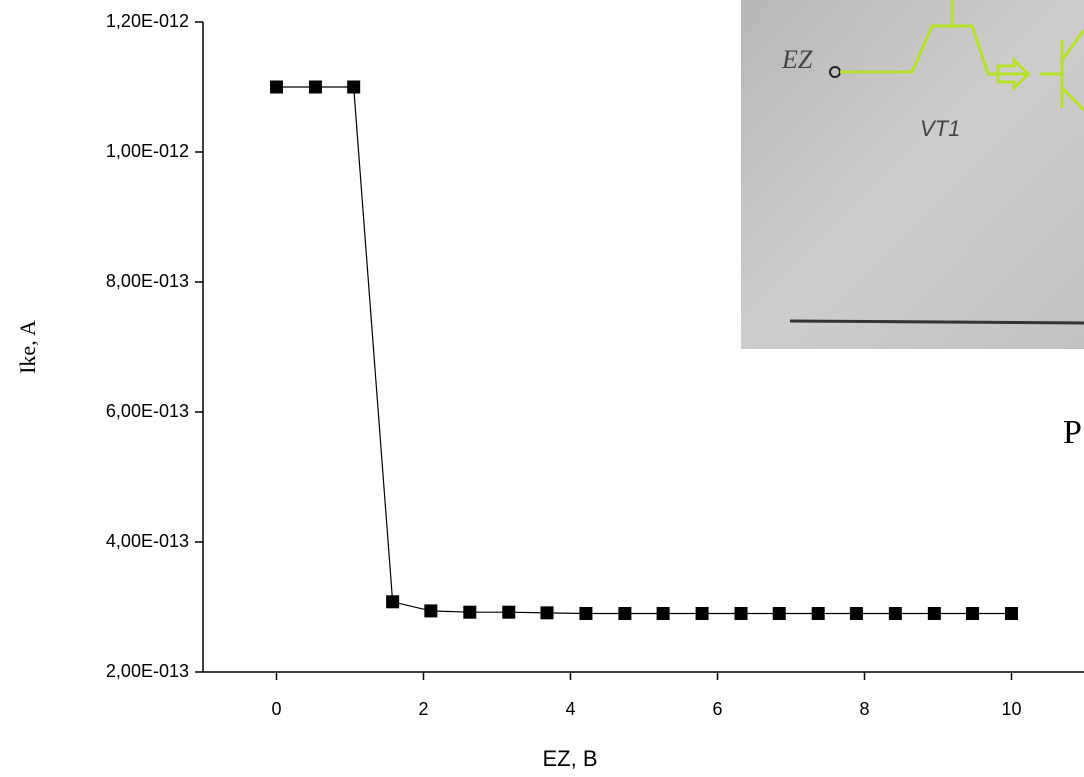  I want to click on inset-photo: EZ VT1, so click(912, 174).